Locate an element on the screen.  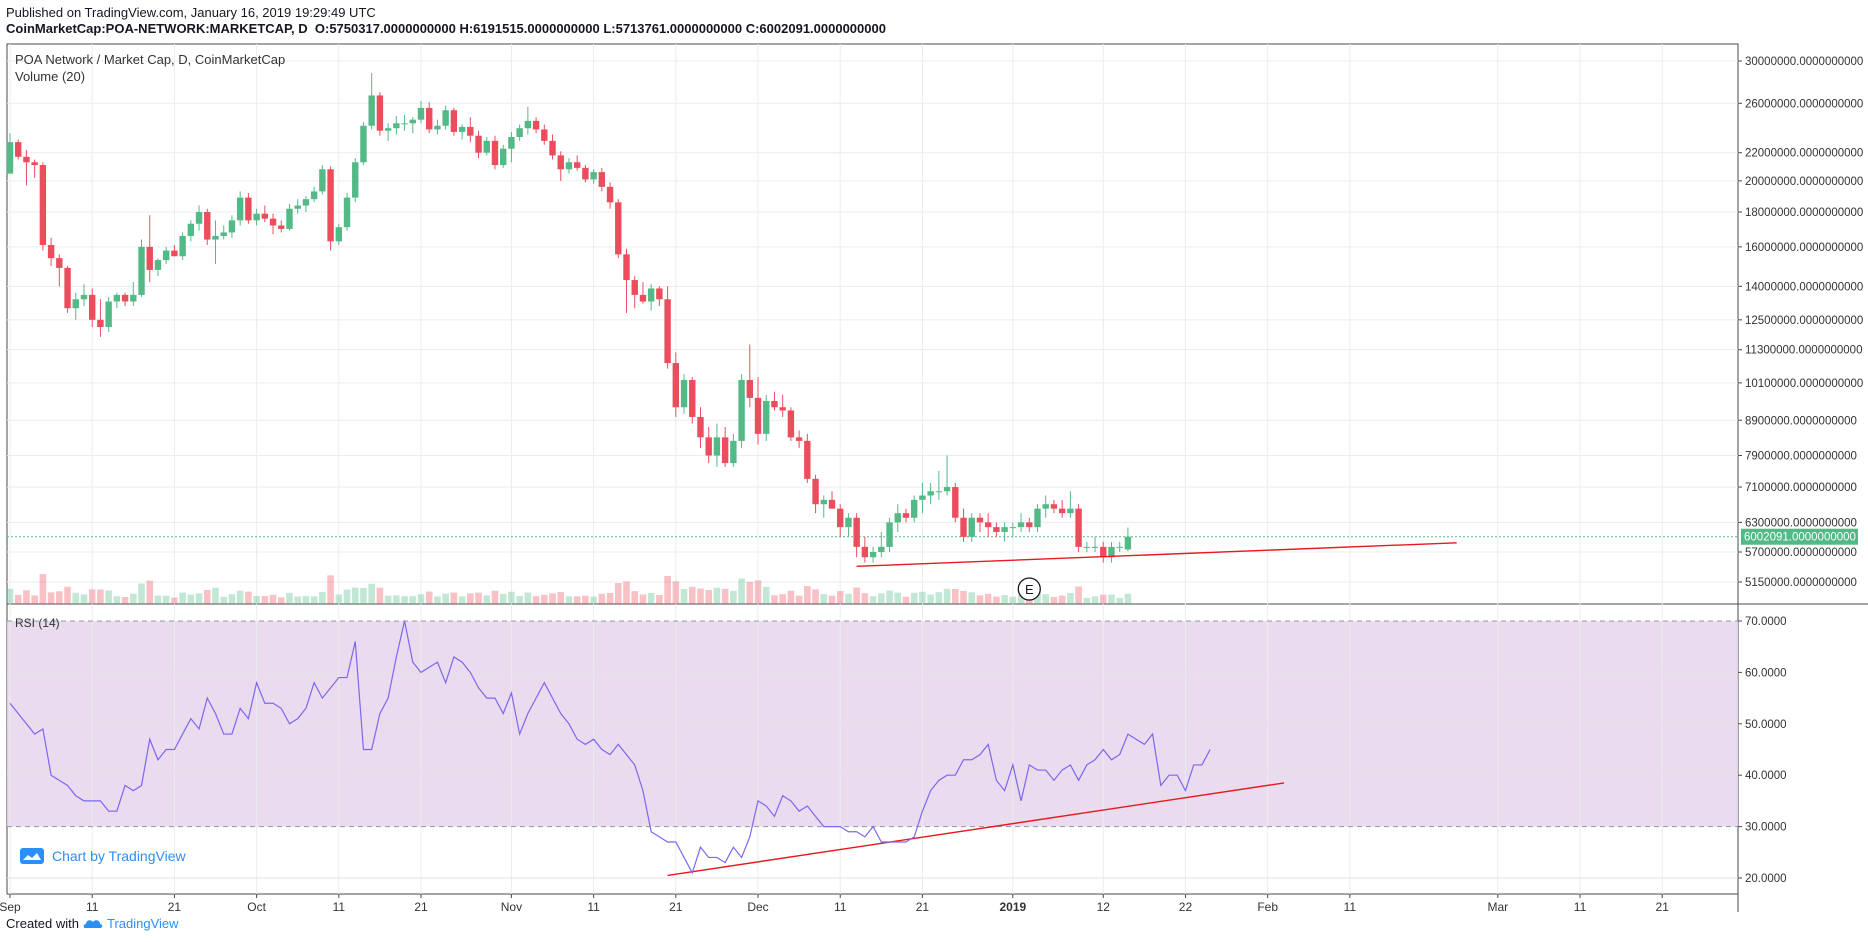
tradingview-watermark: Chart by TradingView is located at coordinates (103, 856).